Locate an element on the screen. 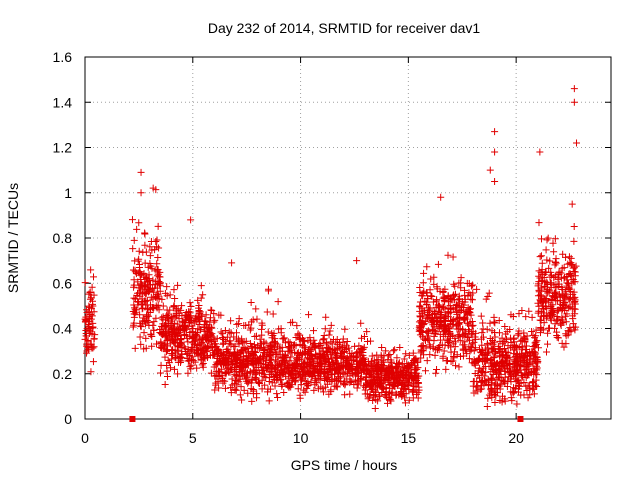 The width and height of the screenshot is (640, 480). y-tick-label: 0.2 is located at coordinates (63, 374).